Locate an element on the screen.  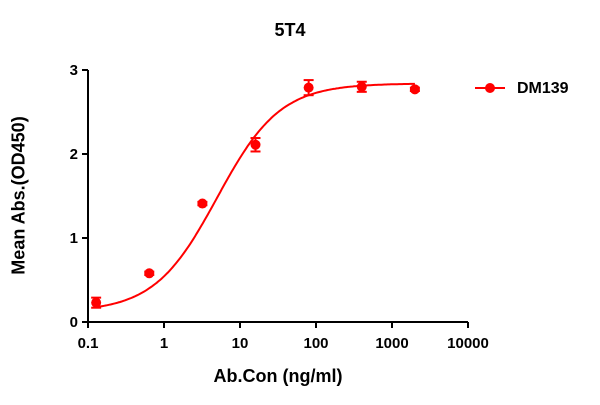
x-tick-label: 1 is located at coordinates (164, 343).